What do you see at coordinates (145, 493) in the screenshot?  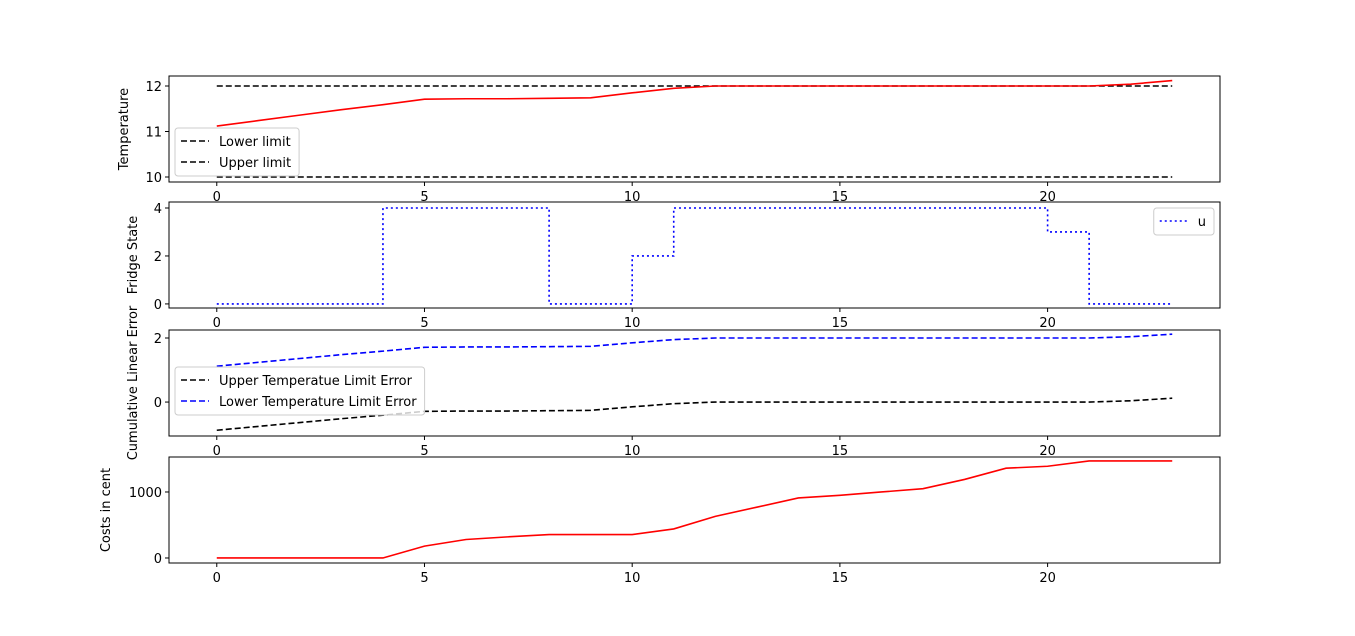 I see `y-tick-label: 1000` at bounding box center [145, 493].